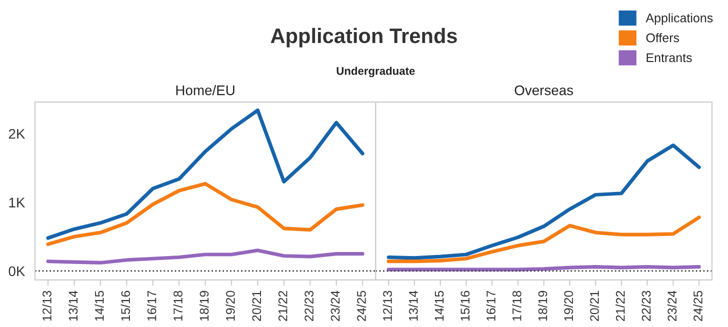 This screenshot has width=728, height=327. Describe the element at coordinates (17, 133) in the screenshot. I see `y-tick-label: 2K` at that location.